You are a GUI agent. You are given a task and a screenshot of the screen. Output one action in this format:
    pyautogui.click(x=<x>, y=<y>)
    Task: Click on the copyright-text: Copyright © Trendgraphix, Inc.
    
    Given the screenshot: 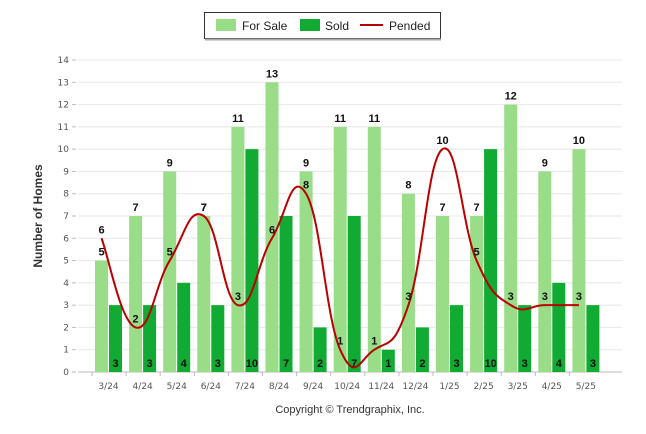 What is the action you would take?
    pyautogui.click(x=349, y=410)
    